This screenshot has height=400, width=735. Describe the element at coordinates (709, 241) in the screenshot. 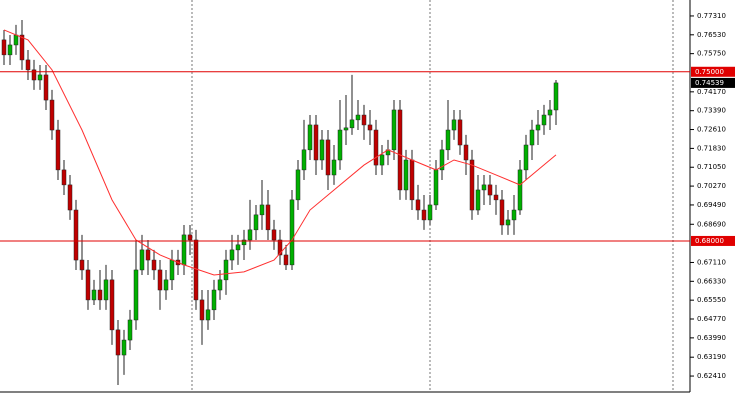

I see `level-label: 0.68000` at that location.